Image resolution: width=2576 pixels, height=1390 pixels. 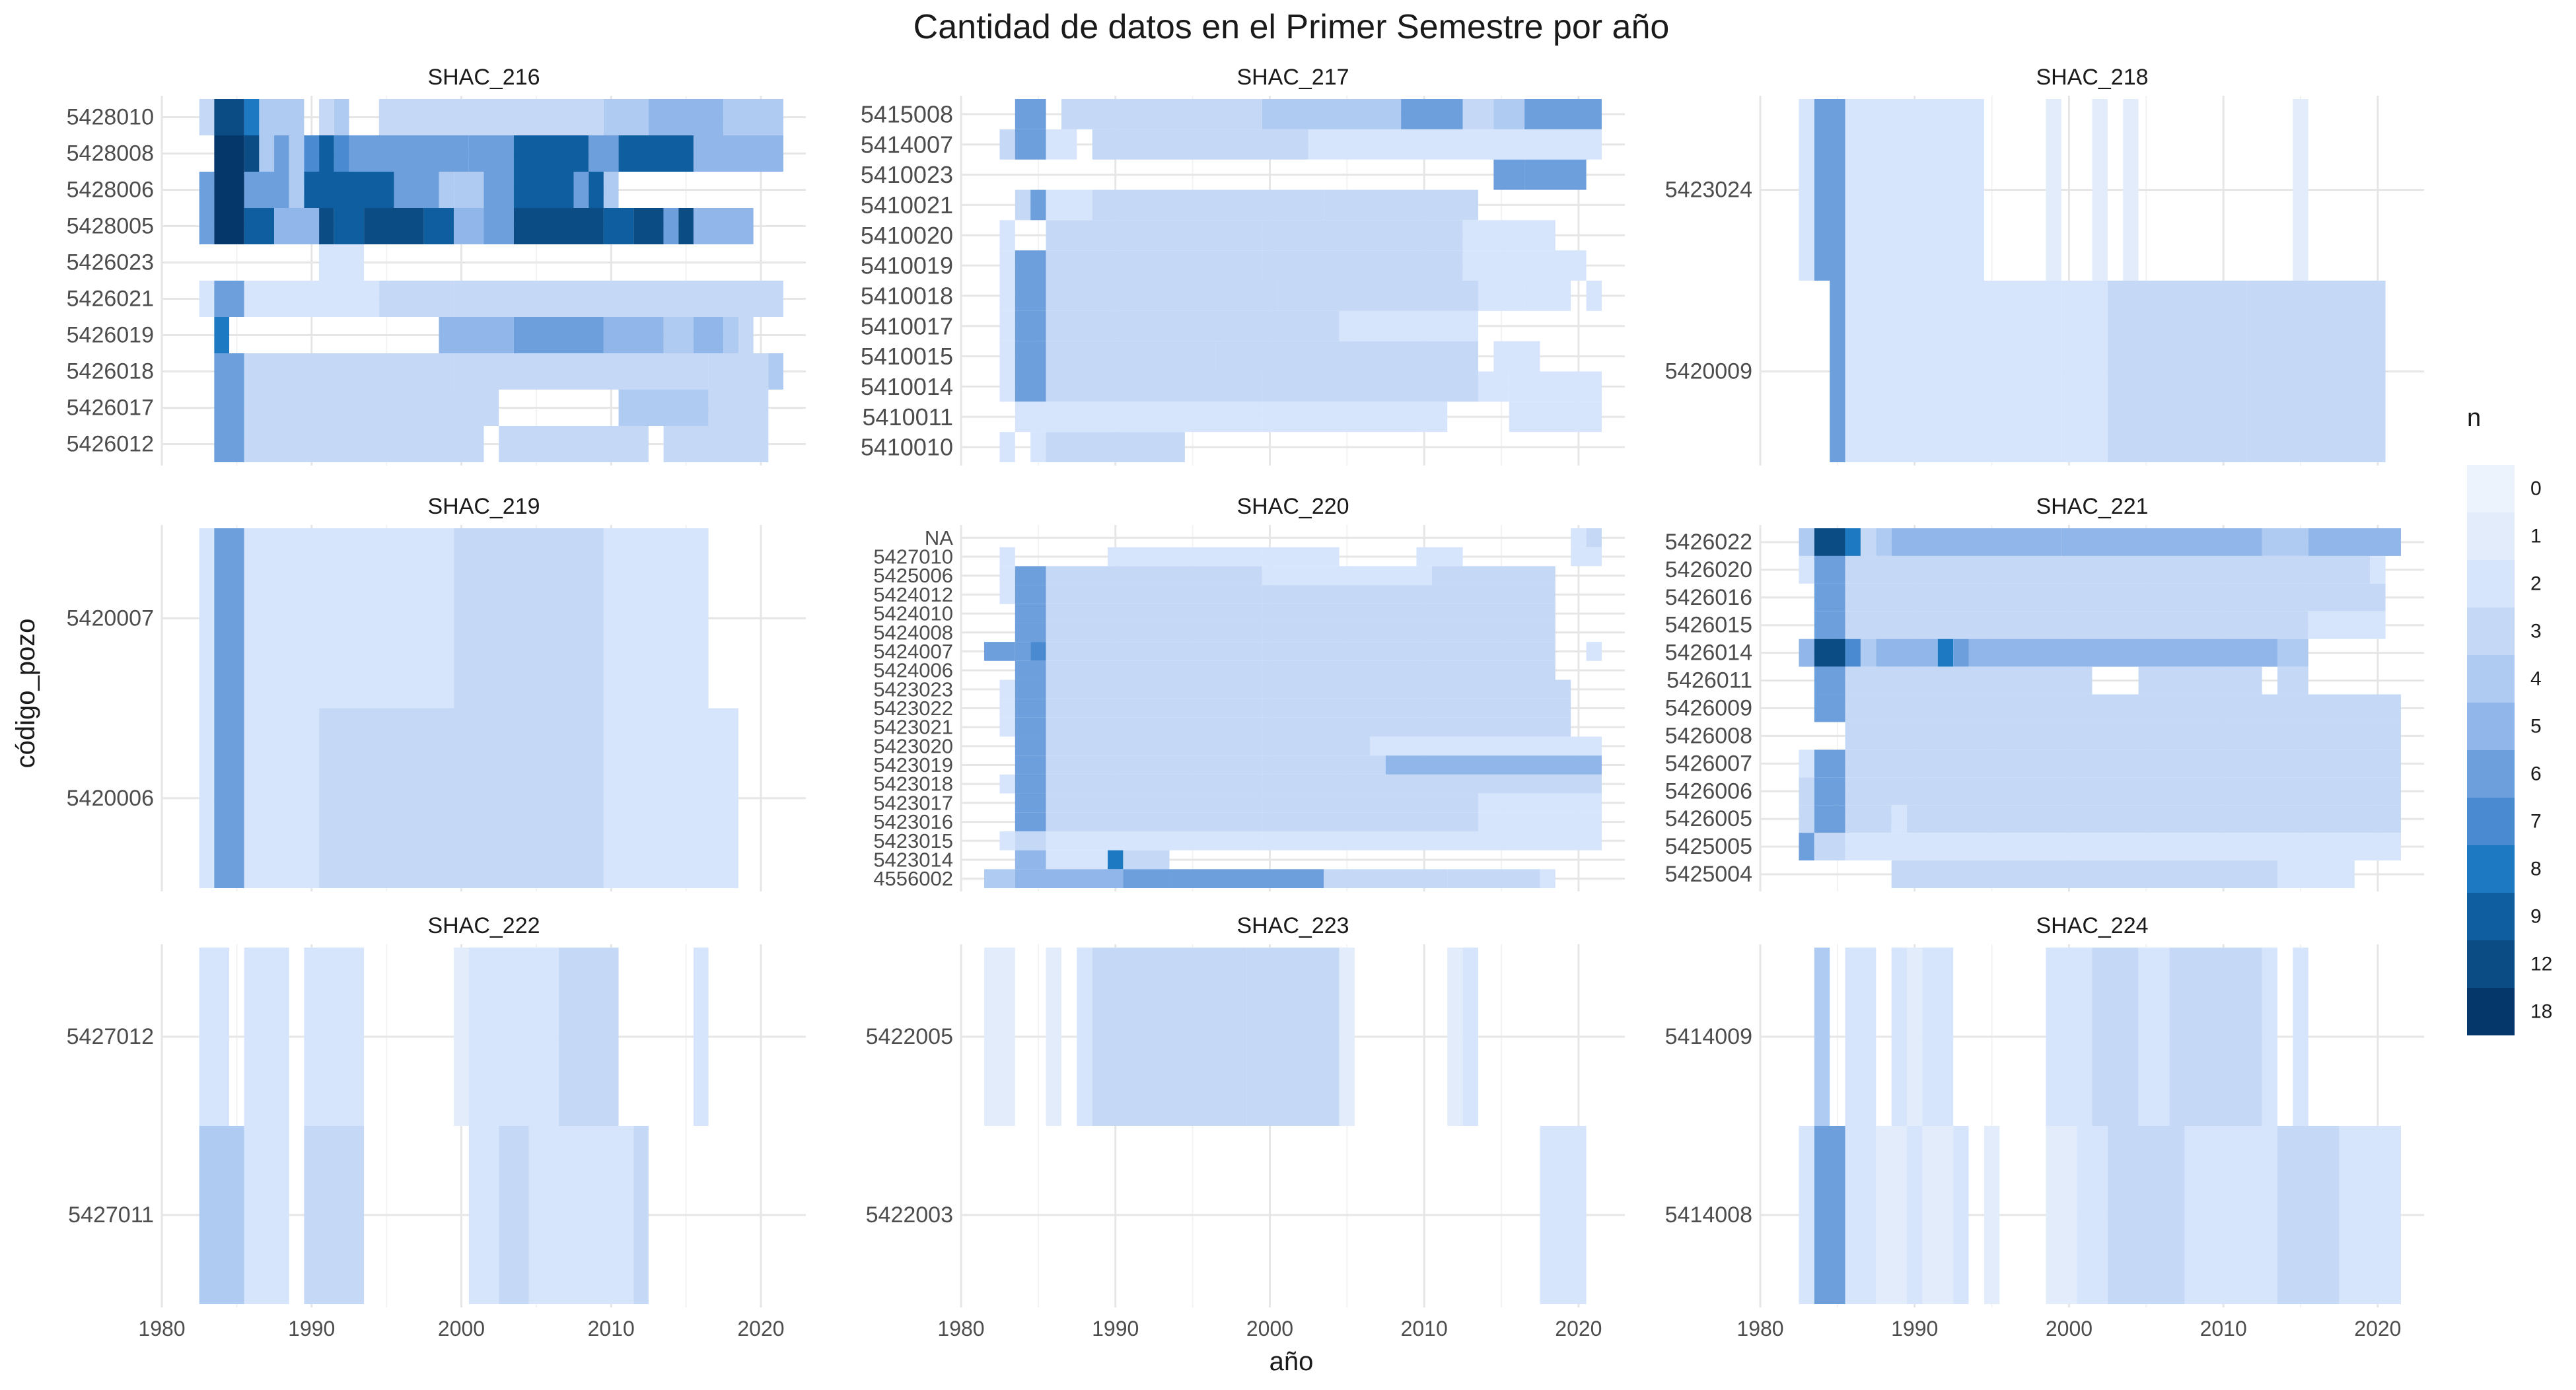 I want to click on y-tick-label: 5424006, so click(x=913, y=670).